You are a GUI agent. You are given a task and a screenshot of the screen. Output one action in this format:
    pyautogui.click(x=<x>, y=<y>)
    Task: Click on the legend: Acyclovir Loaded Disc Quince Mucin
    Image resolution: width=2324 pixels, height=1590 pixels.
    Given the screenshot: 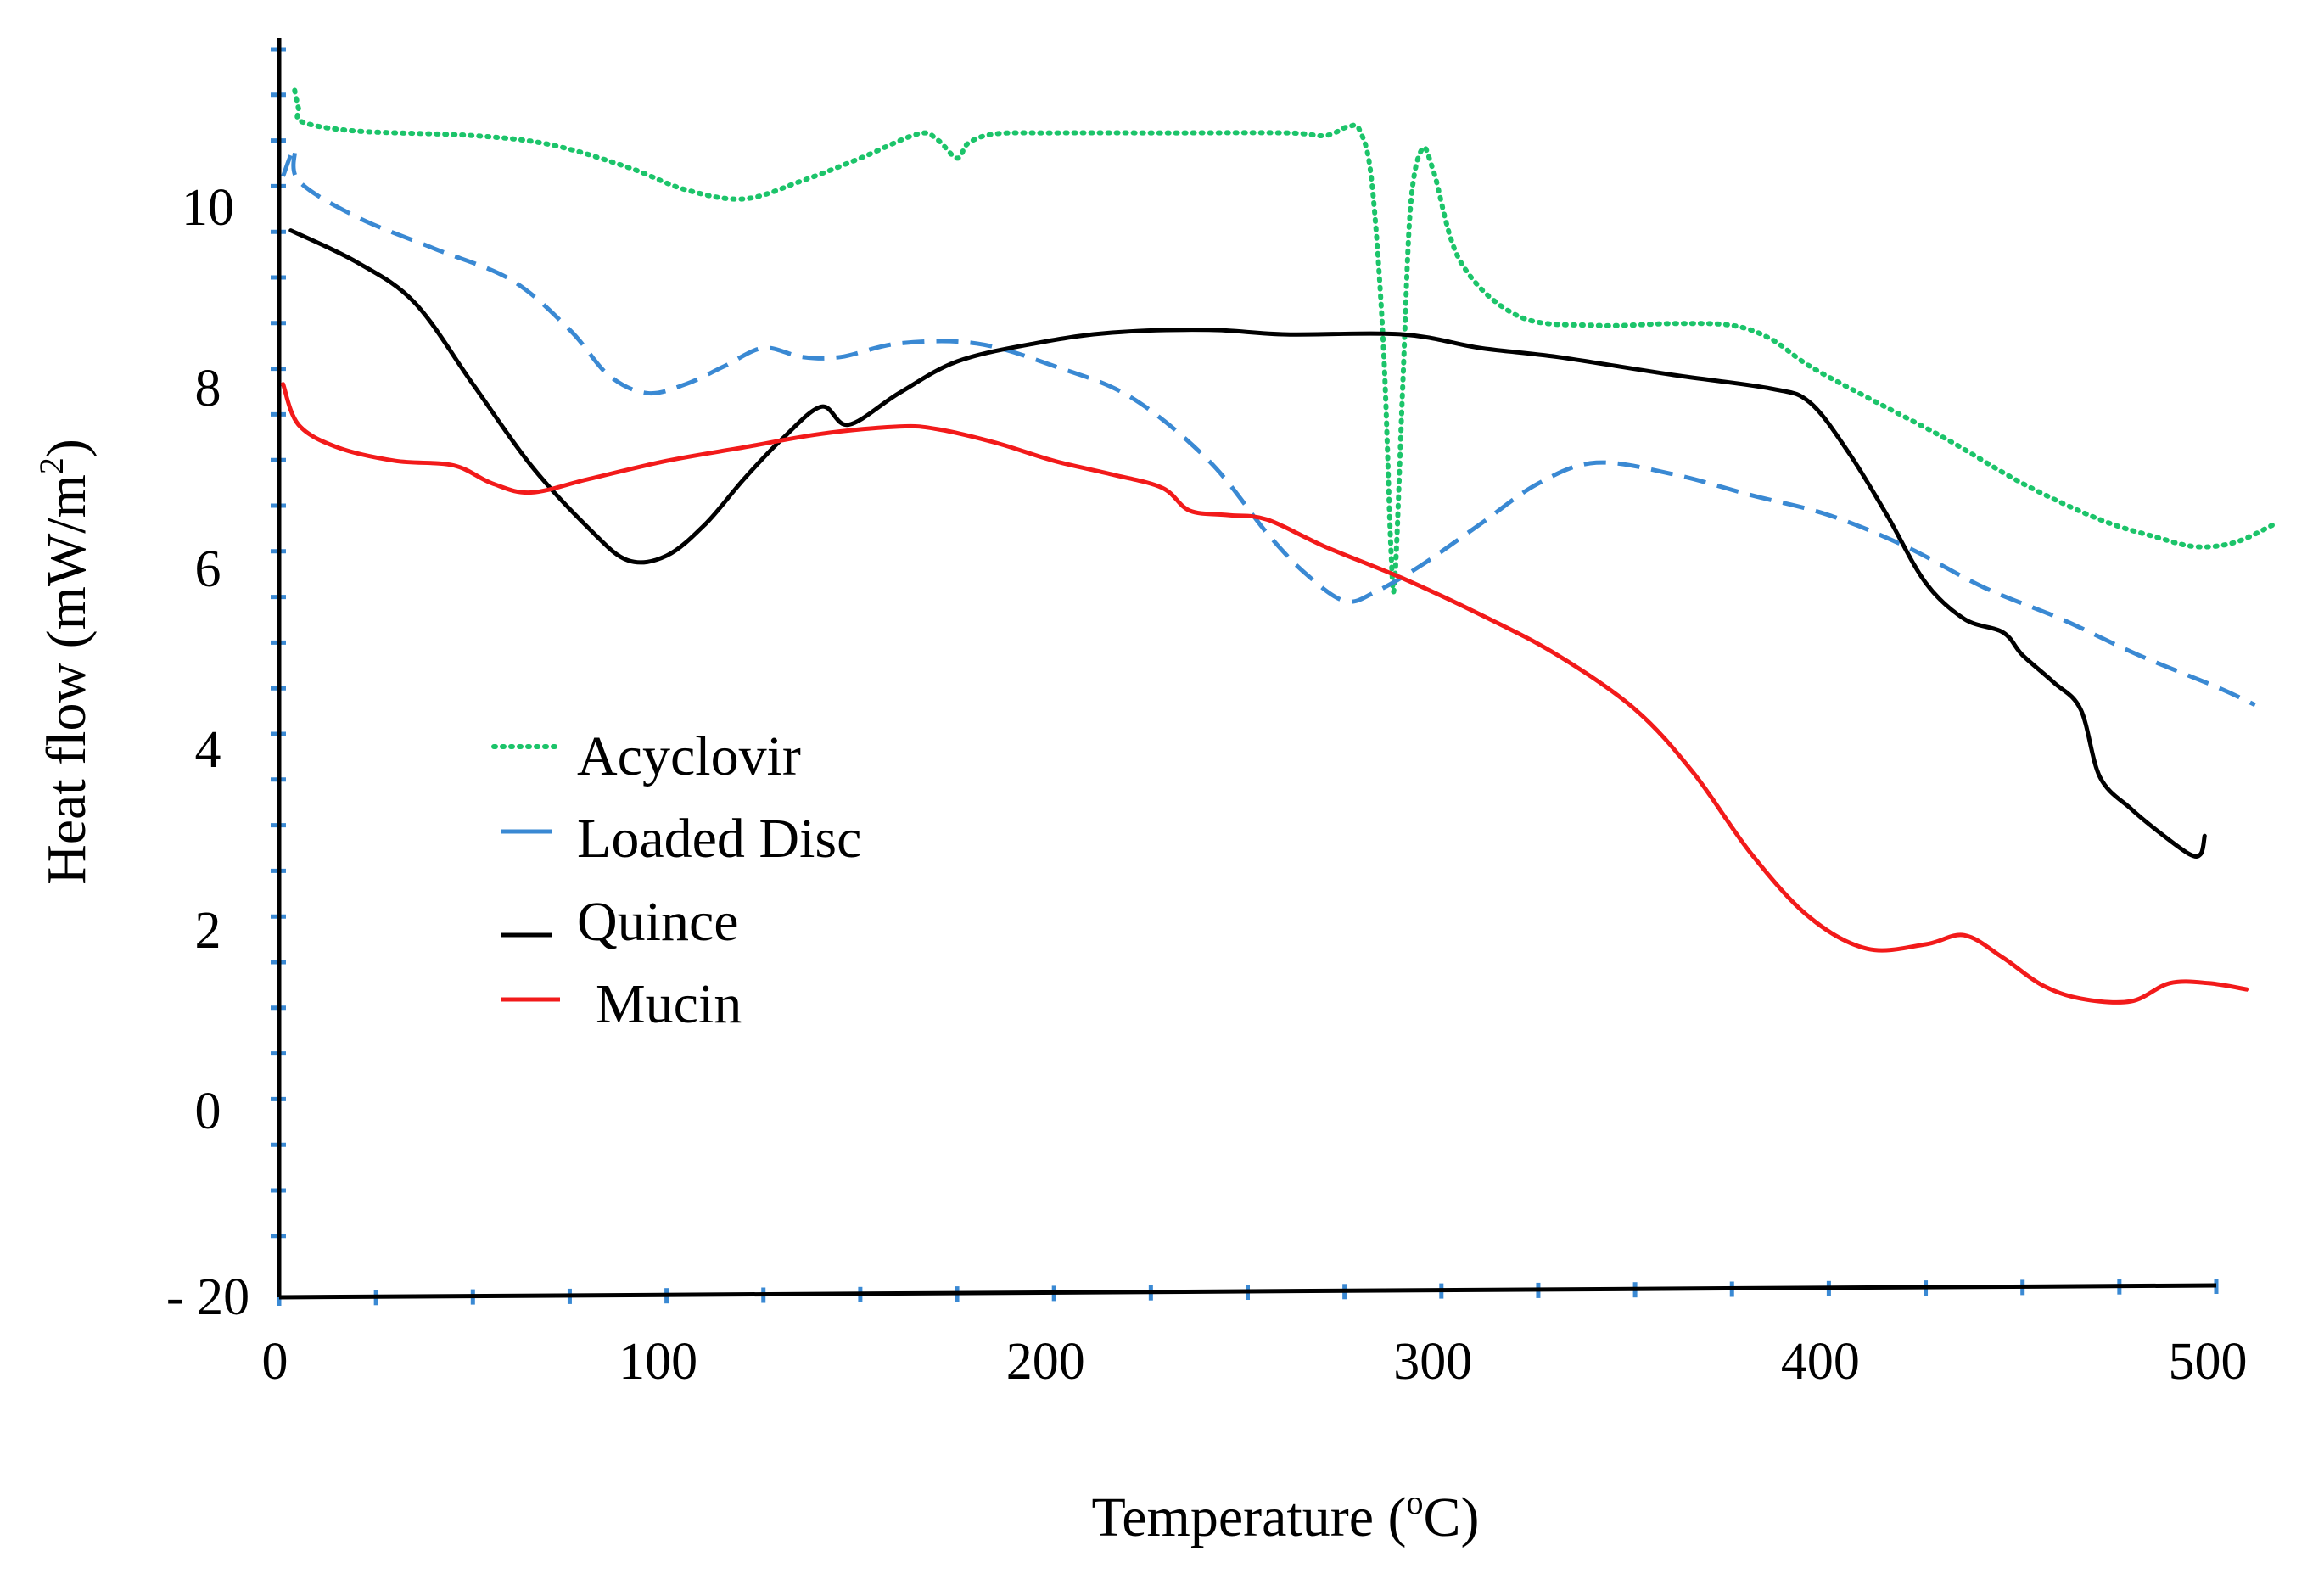 What is the action you would take?
    pyautogui.click(x=676, y=880)
    